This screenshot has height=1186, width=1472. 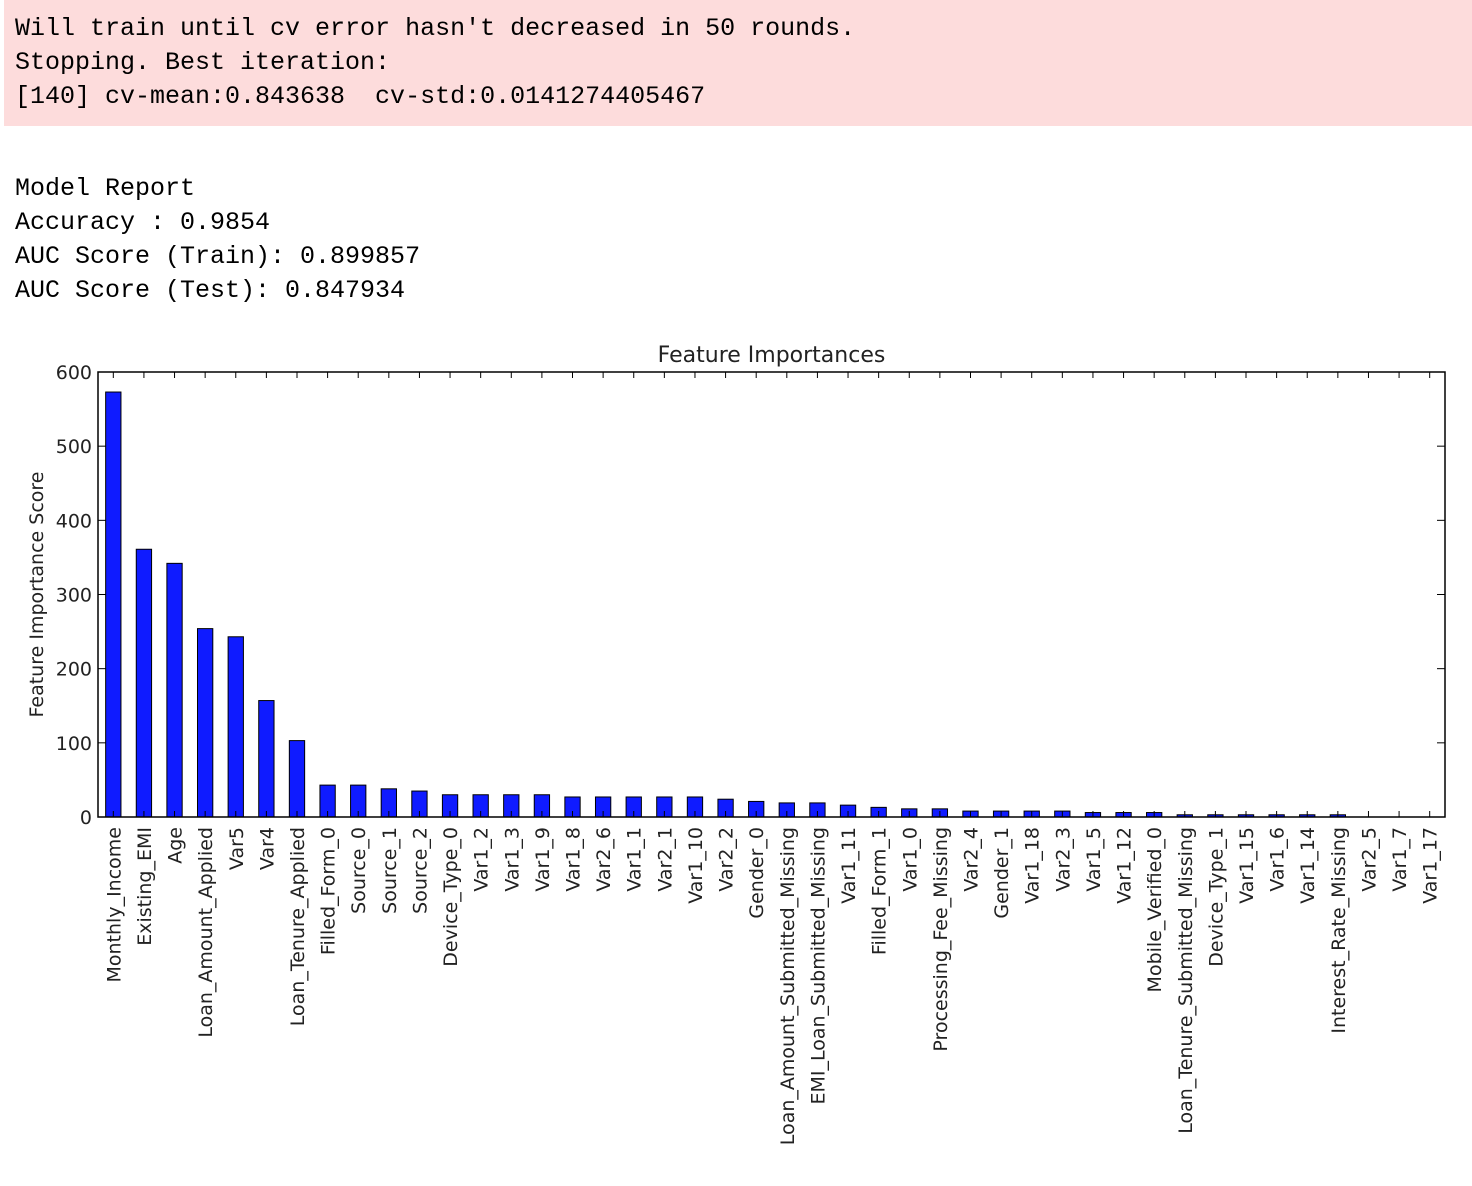 What do you see at coordinates (941, 939) in the screenshot?
I see `x-tick-label: Processing_Fee_Missing` at bounding box center [941, 939].